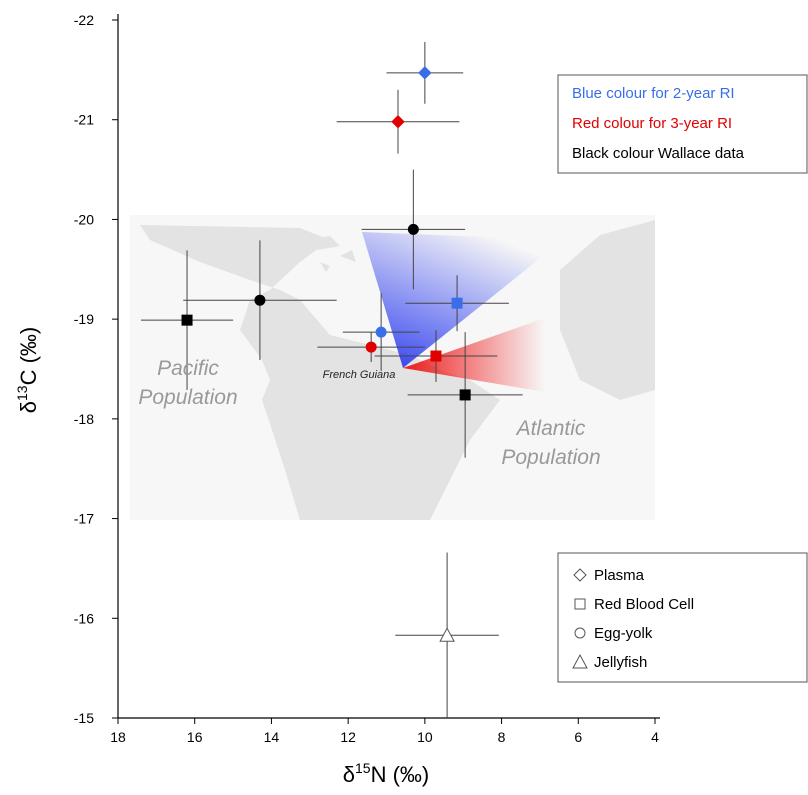 This screenshot has height=795, width=808. I want to click on x-tick-label: 8, so click(502, 737).